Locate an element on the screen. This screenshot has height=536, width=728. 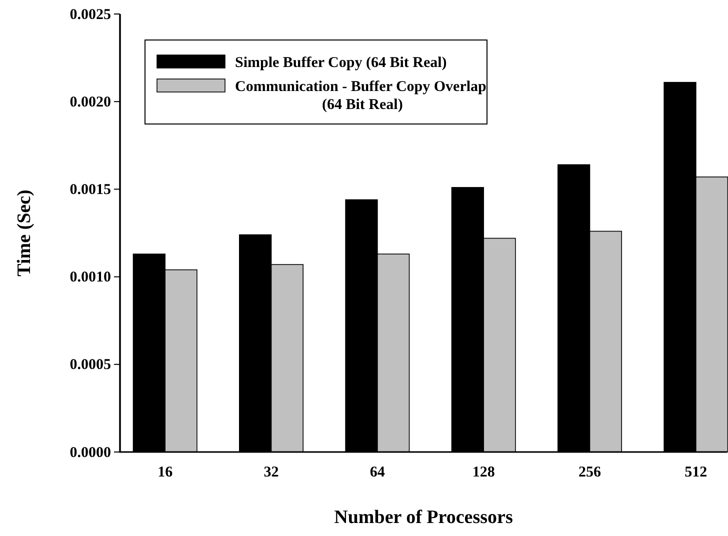
x-tick-label: 64 is located at coordinates (378, 472).